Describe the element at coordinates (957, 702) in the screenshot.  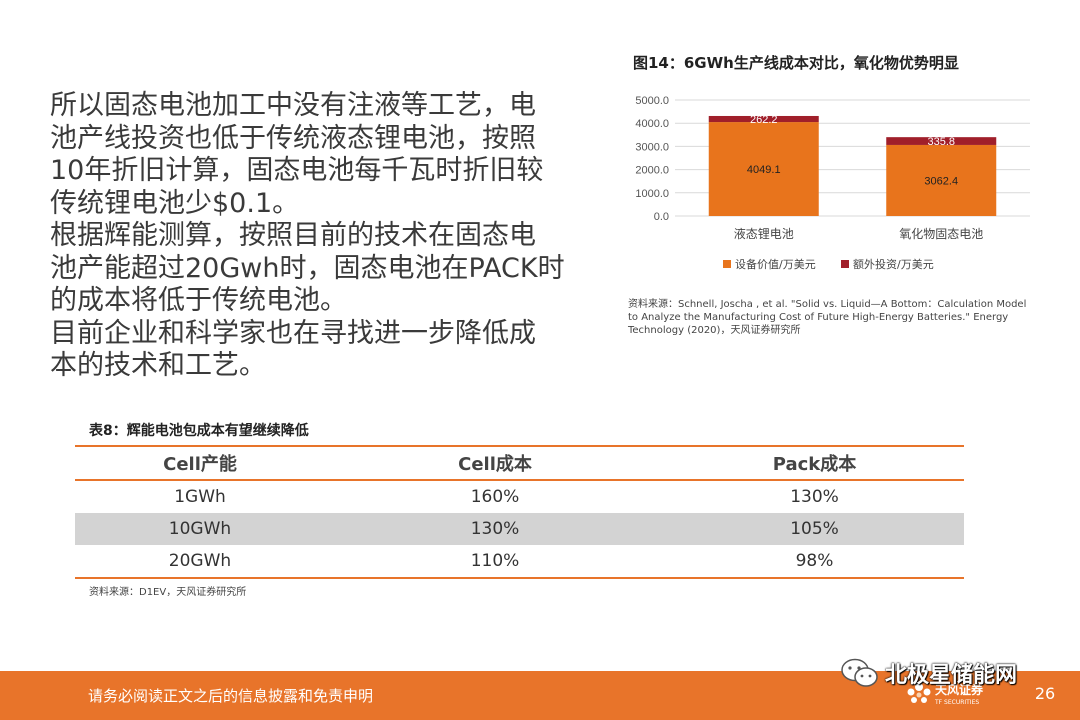
I see `logo-subtitle: TF SECURITIES` at that location.